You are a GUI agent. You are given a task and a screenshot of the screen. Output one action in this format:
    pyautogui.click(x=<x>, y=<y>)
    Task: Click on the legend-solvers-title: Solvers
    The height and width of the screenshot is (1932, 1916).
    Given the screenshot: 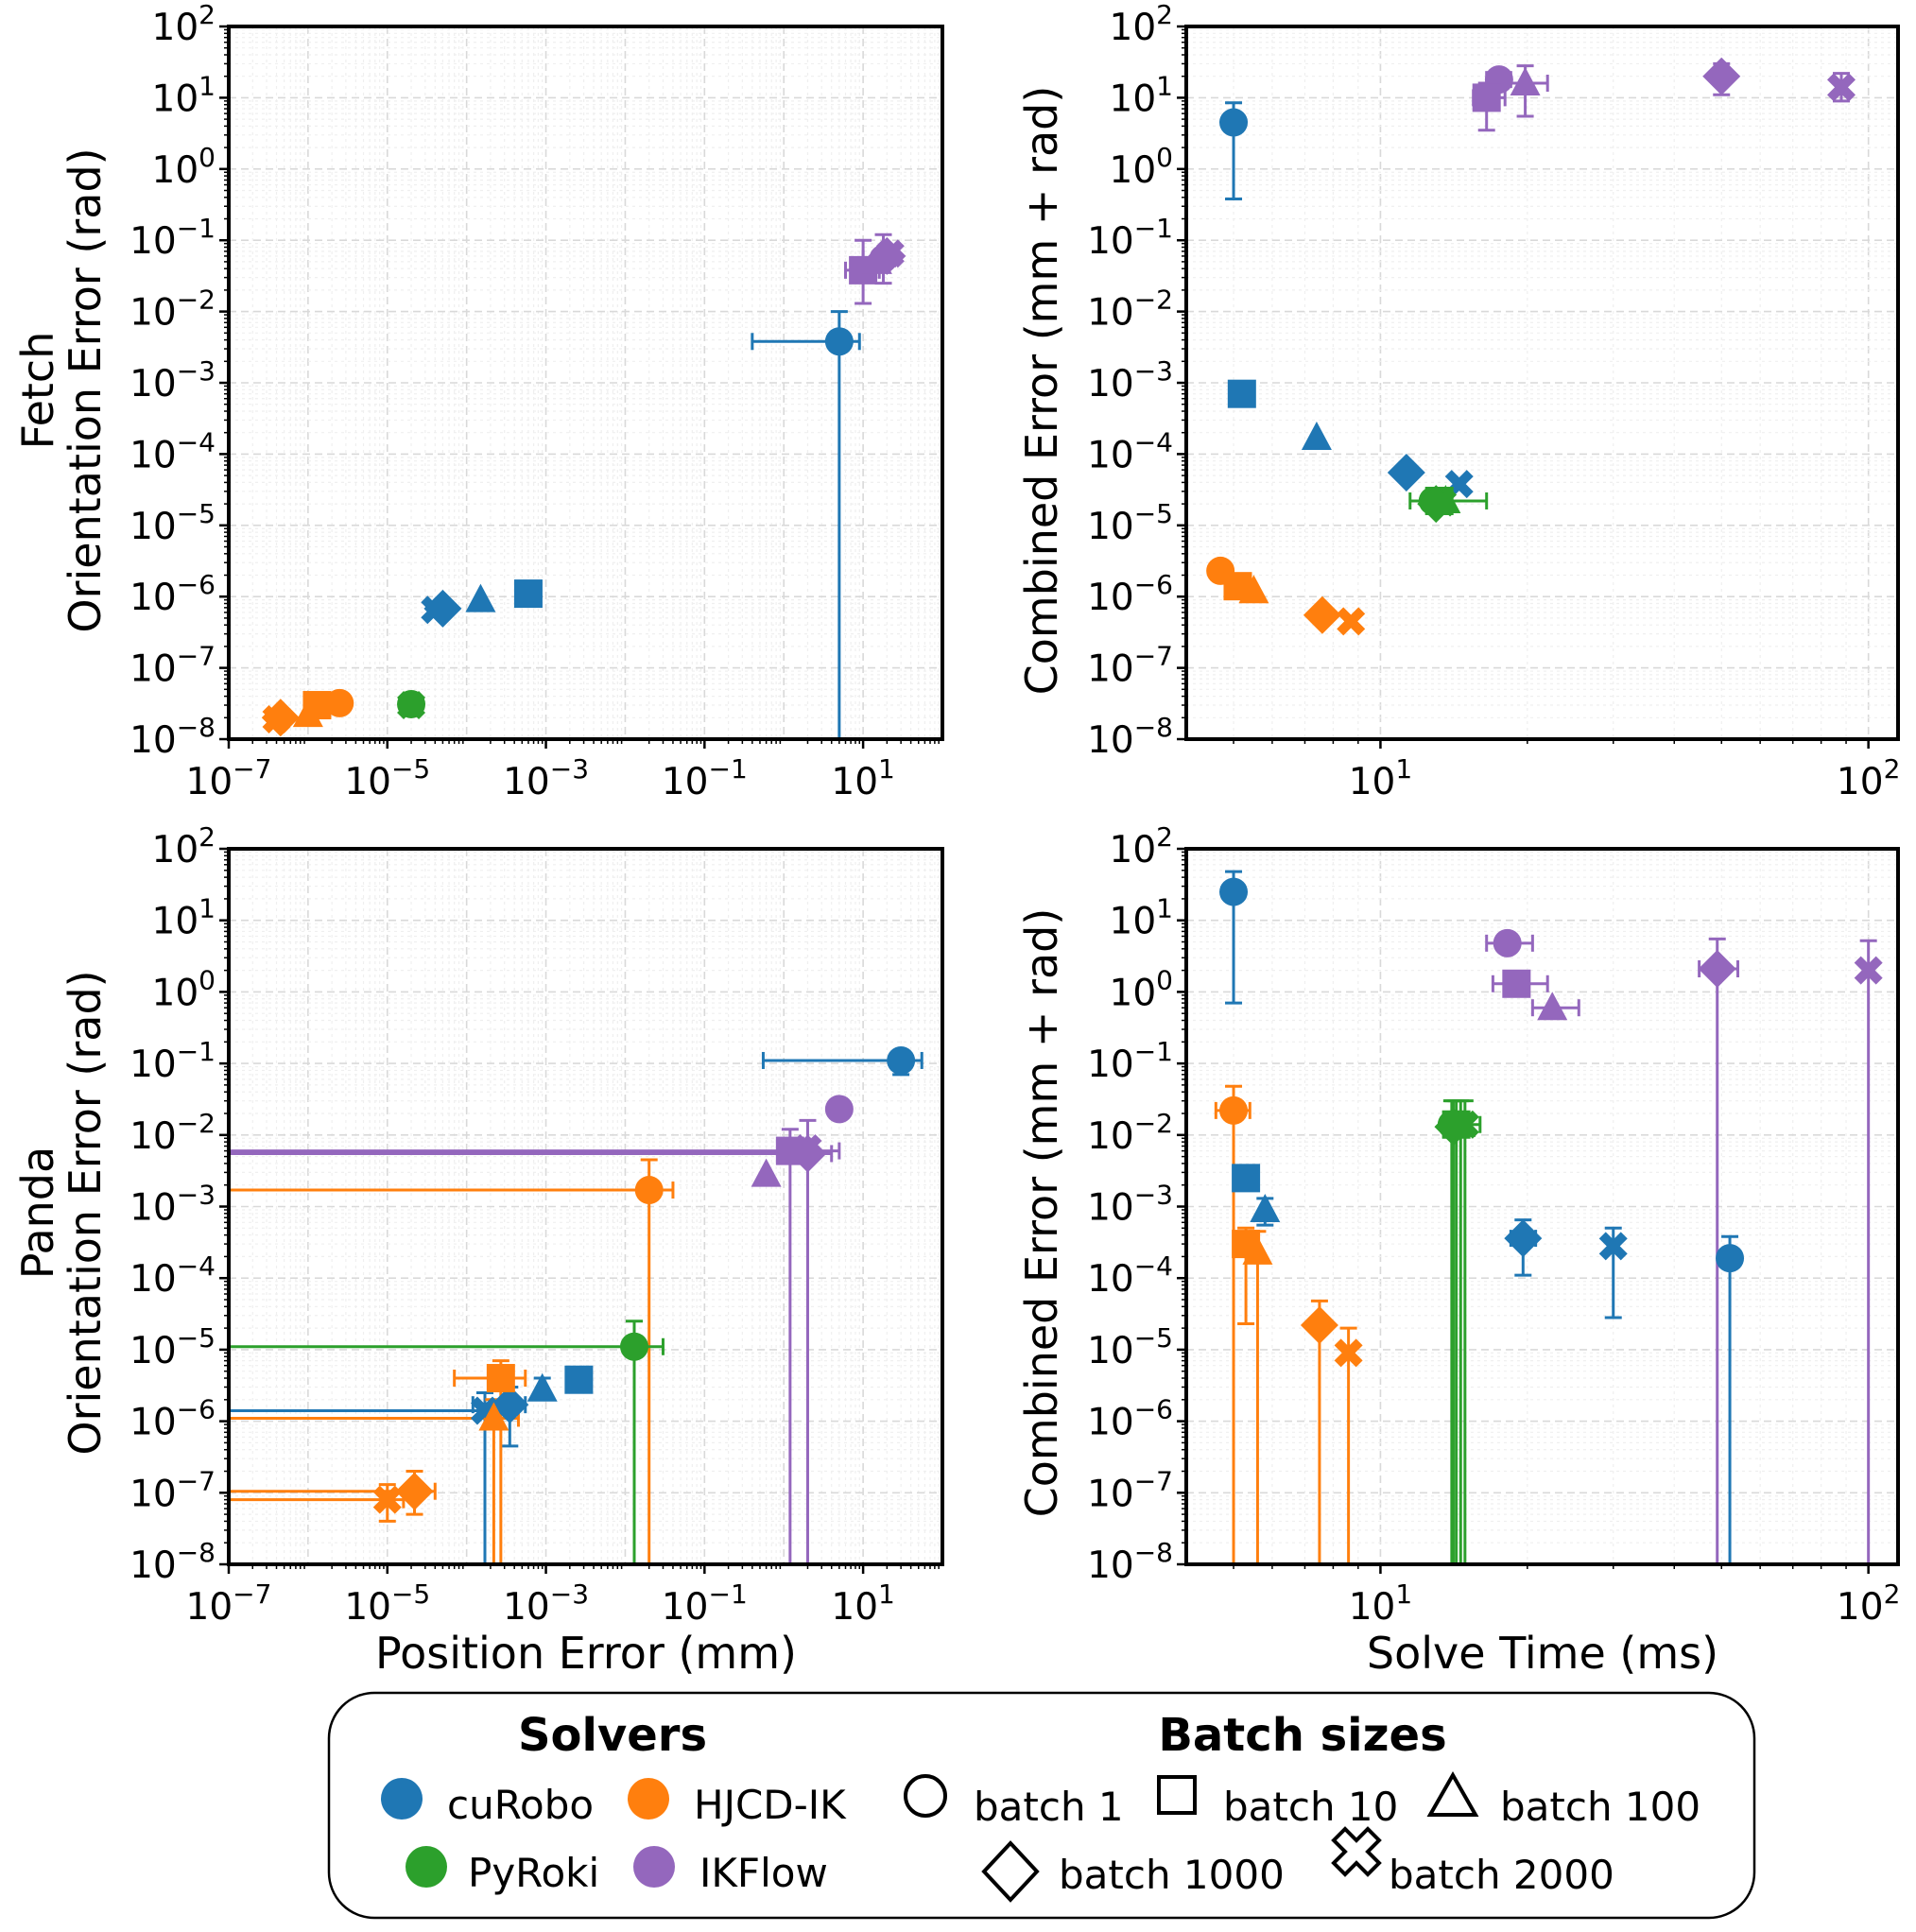 What is the action you would take?
    pyautogui.click(x=612, y=1735)
    